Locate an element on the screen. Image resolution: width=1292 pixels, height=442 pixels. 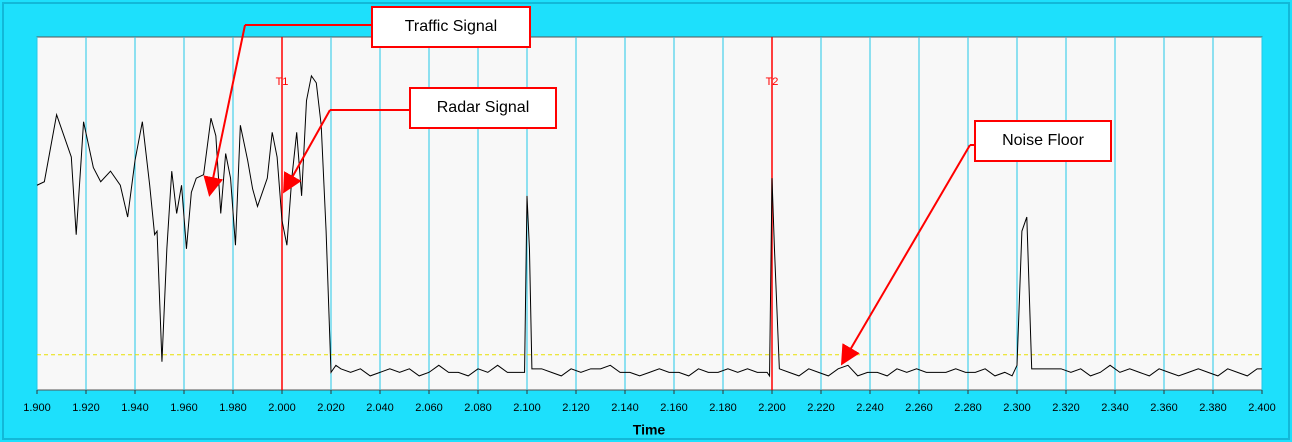
x-tick-label: 2.380 is located at coordinates (1213, 408).